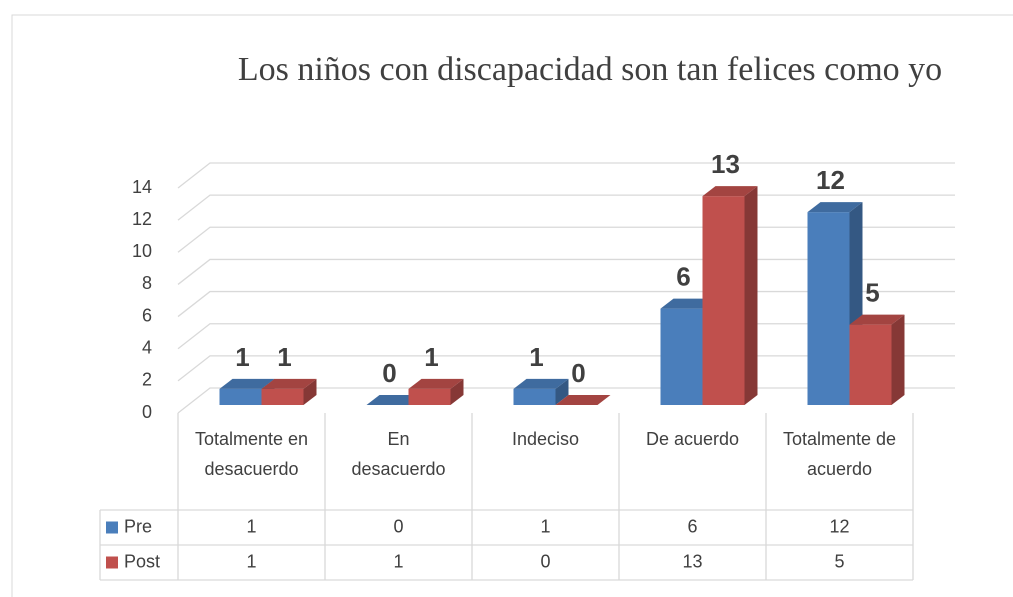 Image resolution: width=1013 pixels, height=597 pixels. What do you see at coordinates (147, 315) in the screenshot?
I see `y-tick-label: 6` at bounding box center [147, 315].